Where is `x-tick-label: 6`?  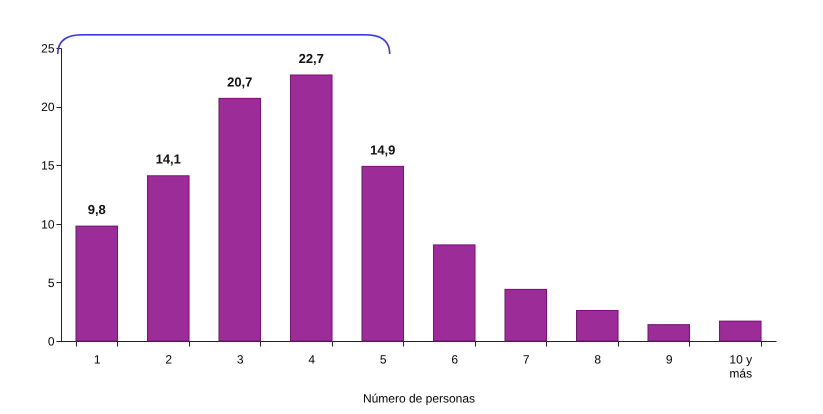 x-tick-label: 6 is located at coordinates (454, 359).